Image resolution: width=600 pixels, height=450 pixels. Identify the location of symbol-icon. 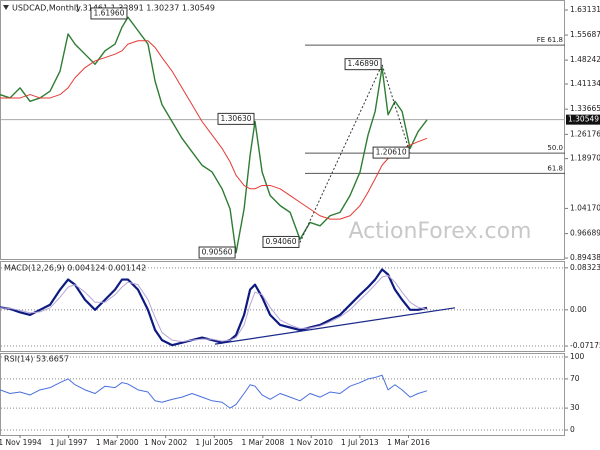
(6, 7).